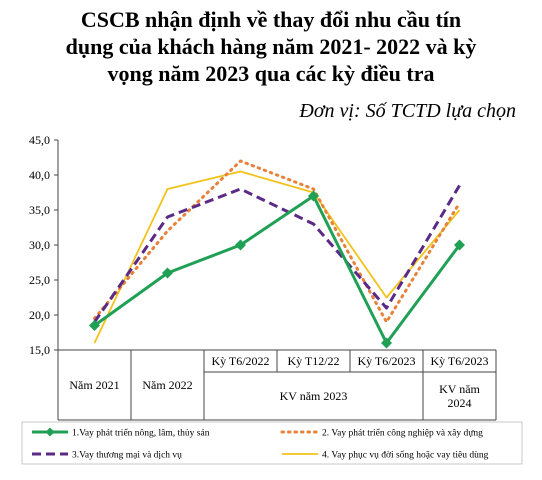  I want to click on legend-box, so click(272, 443).